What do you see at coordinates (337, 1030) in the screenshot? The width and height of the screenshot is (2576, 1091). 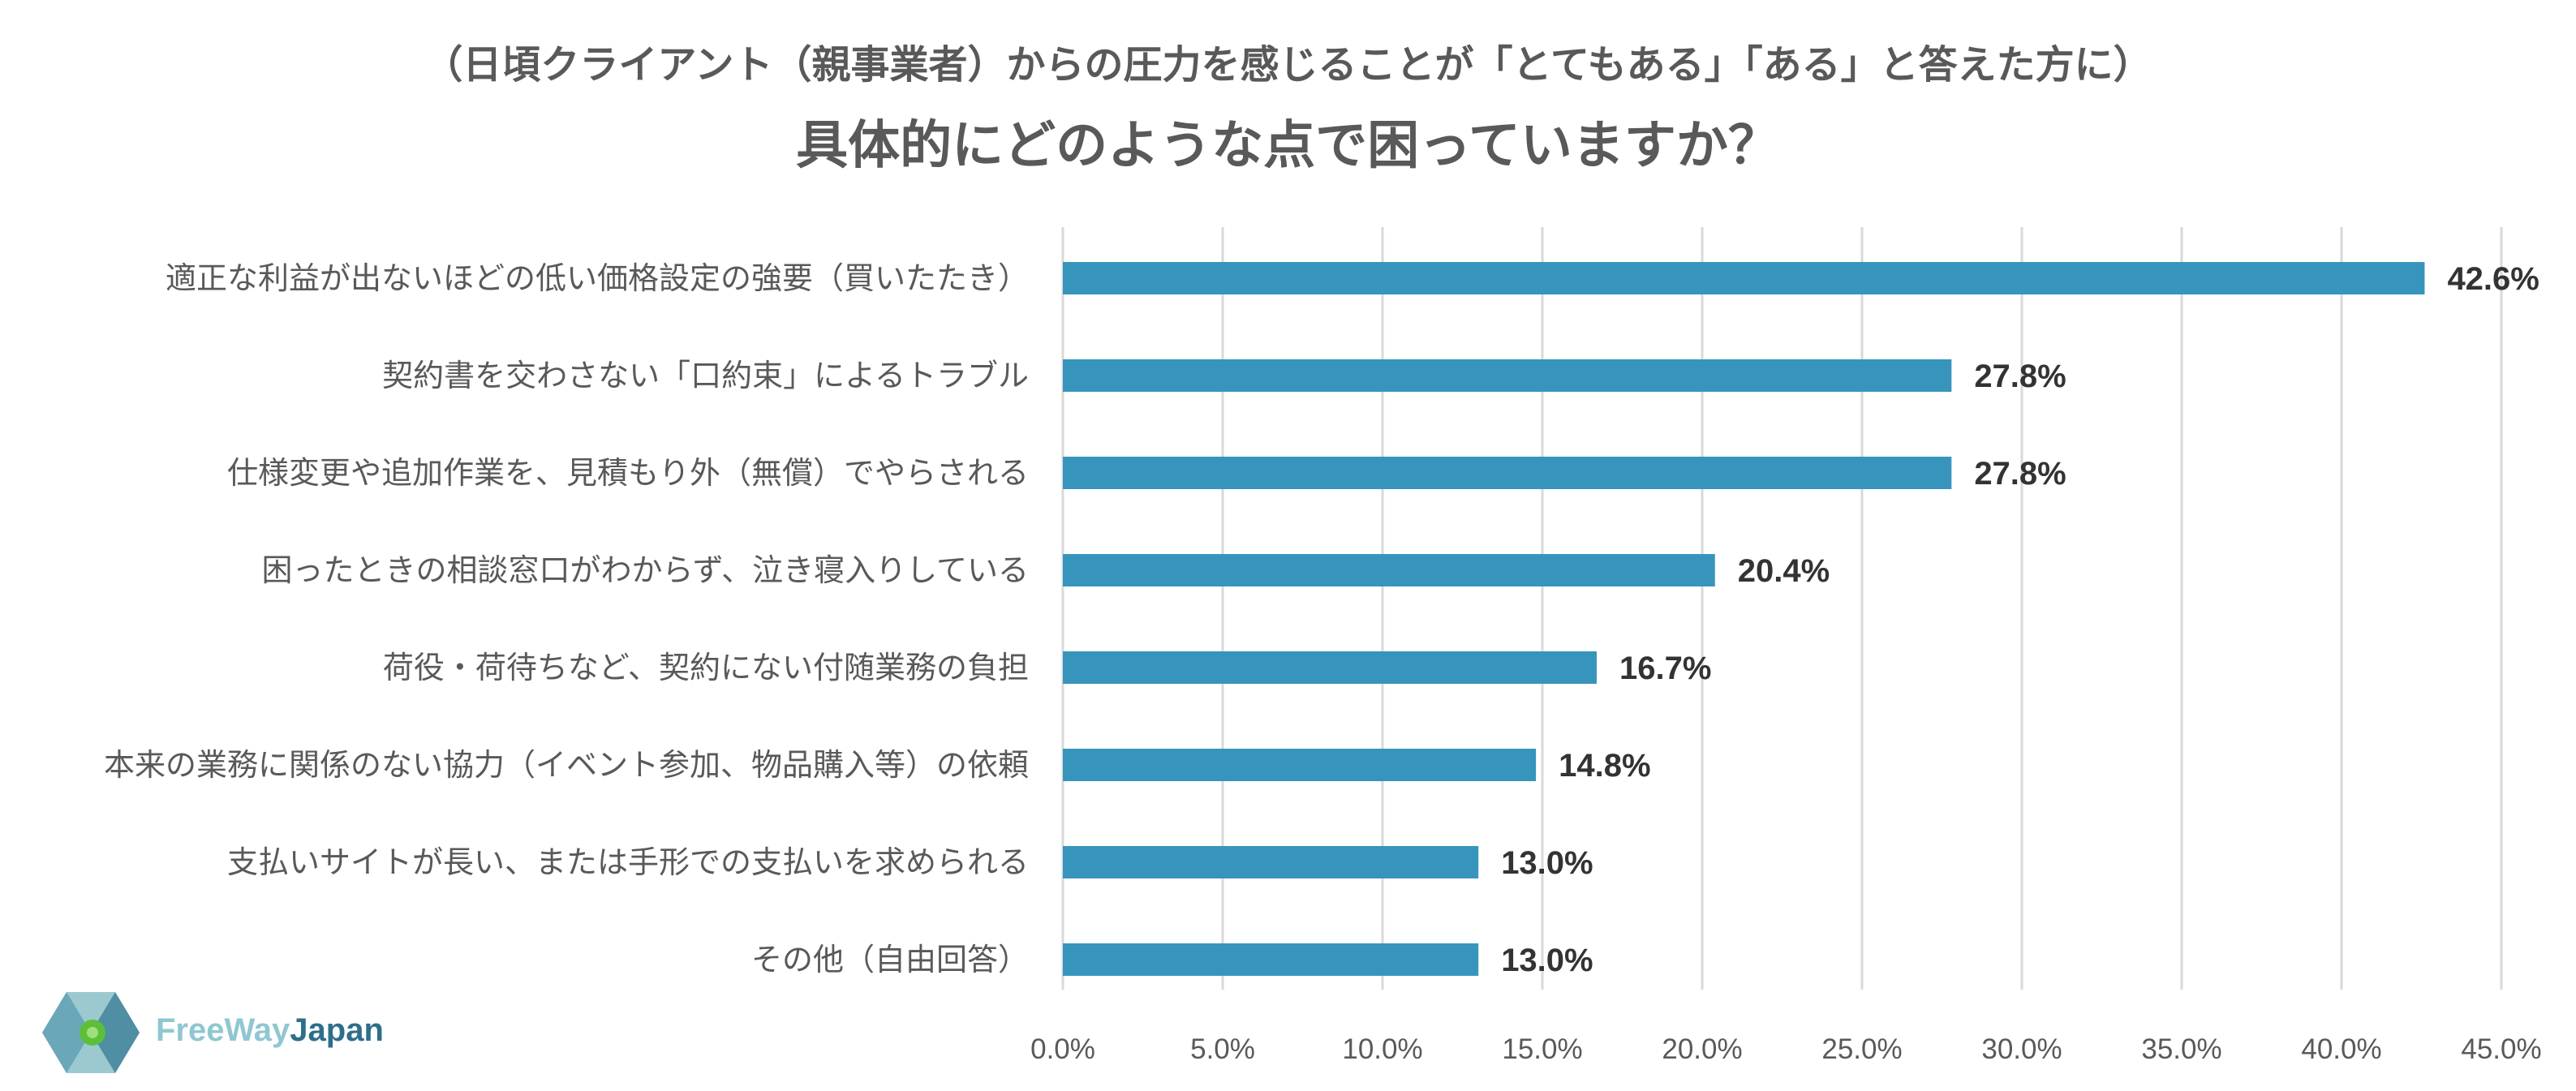 I see `logo-text-japan: Japan` at bounding box center [337, 1030].